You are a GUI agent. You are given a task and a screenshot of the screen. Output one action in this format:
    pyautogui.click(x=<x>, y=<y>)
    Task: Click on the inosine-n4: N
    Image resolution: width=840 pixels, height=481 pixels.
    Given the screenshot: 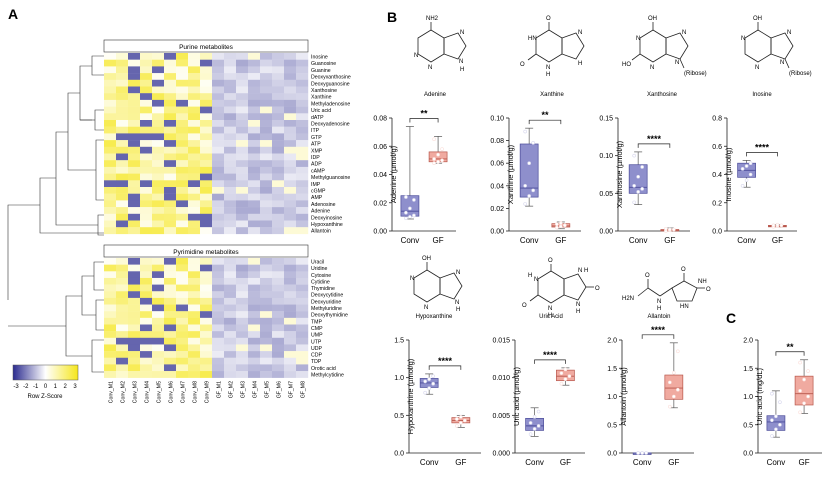 What is the action you would take?
    pyautogui.click(x=782, y=63)
    